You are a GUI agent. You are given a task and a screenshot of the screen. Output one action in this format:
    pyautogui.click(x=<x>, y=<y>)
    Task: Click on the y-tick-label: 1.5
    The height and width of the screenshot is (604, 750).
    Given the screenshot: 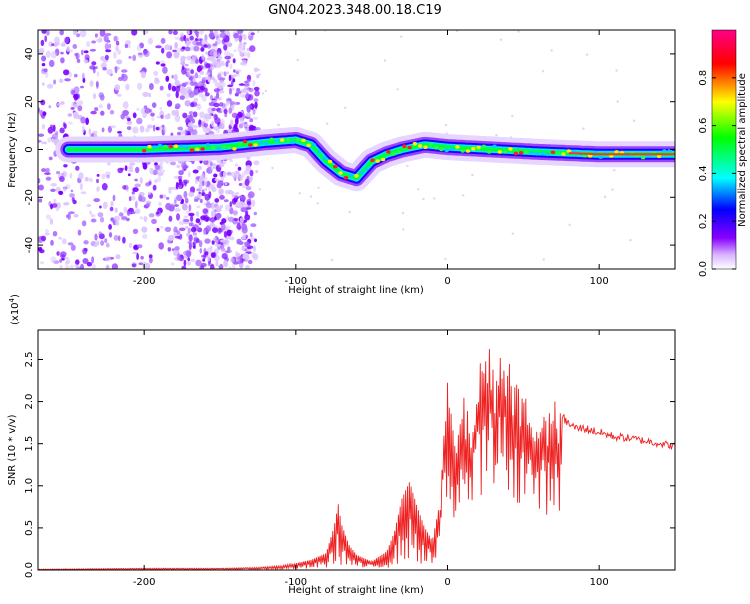 What is the action you would take?
    pyautogui.click(x=29, y=444)
    